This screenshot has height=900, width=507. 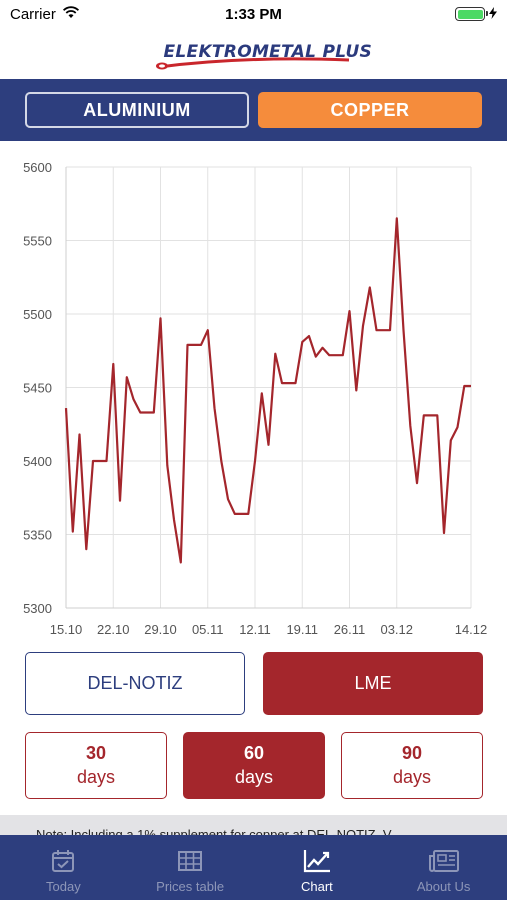 I want to click on period-30-button: 30 days, so click(x=96, y=765).